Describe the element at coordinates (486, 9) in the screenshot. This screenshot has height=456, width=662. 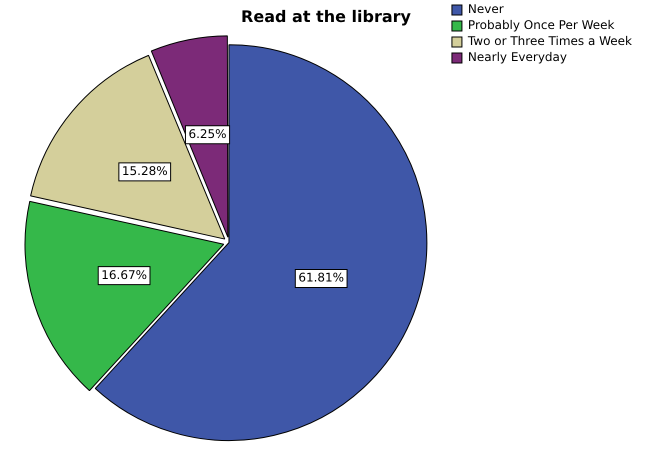
I see `legend-label: Never` at that location.